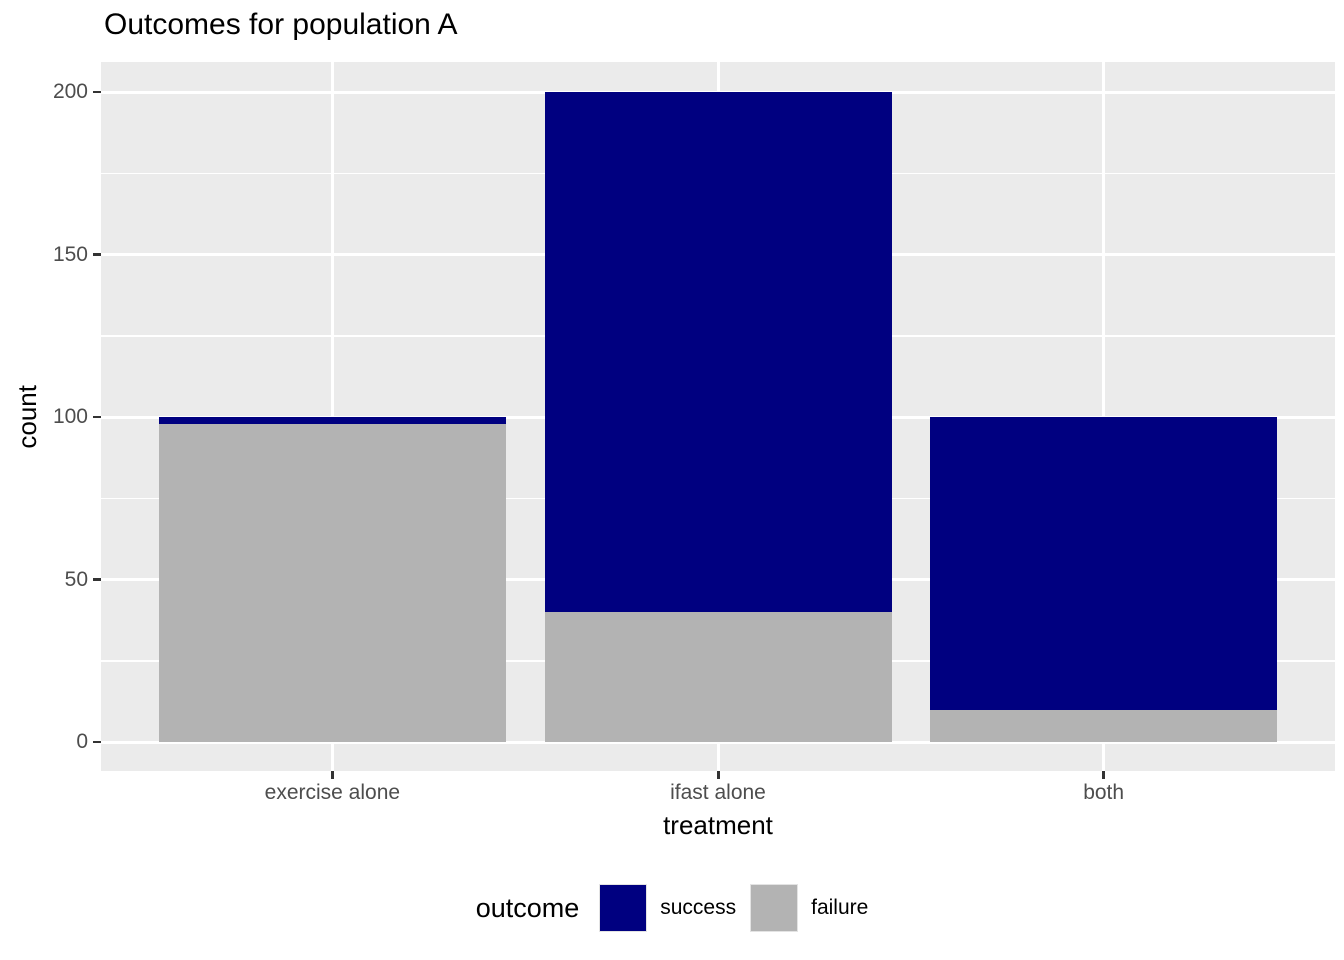 The height and width of the screenshot is (960, 1344). What do you see at coordinates (718, 352) in the screenshot?
I see `bar-segment-success-ifast-alone` at bounding box center [718, 352].